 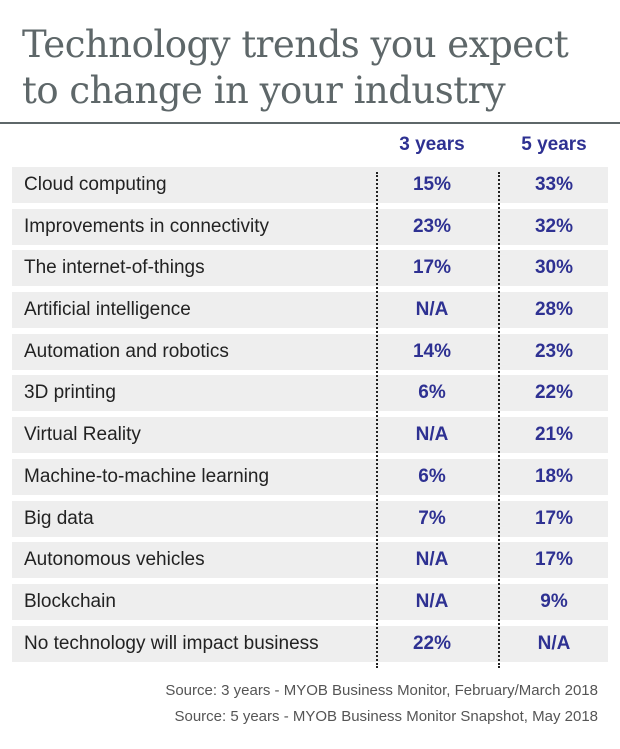 I want to click on row-label: Cloud computing, so click(x=95, y=184).